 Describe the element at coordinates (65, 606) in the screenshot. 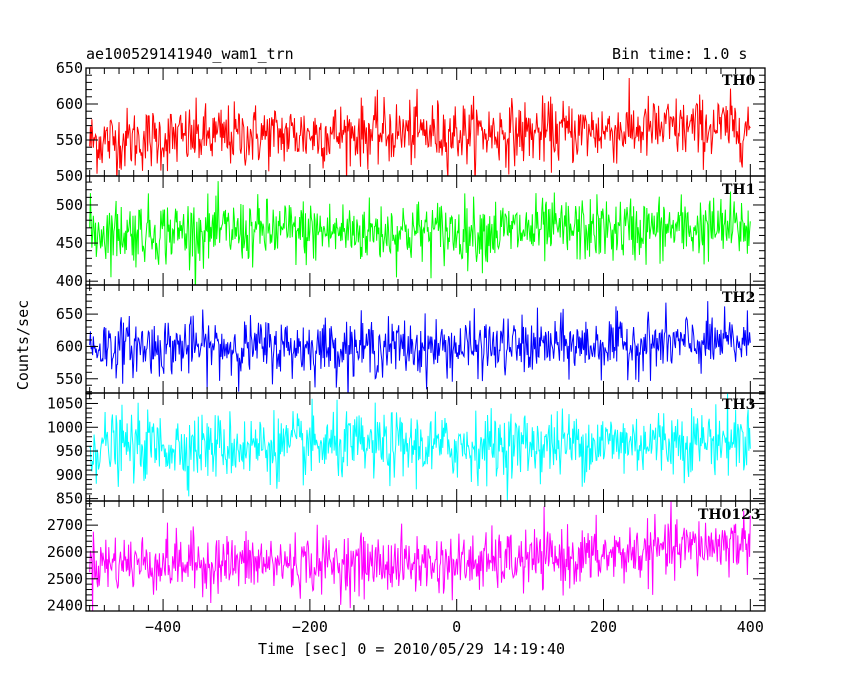

I see `y-tick-label-th0123-2400: 2400` at that location.